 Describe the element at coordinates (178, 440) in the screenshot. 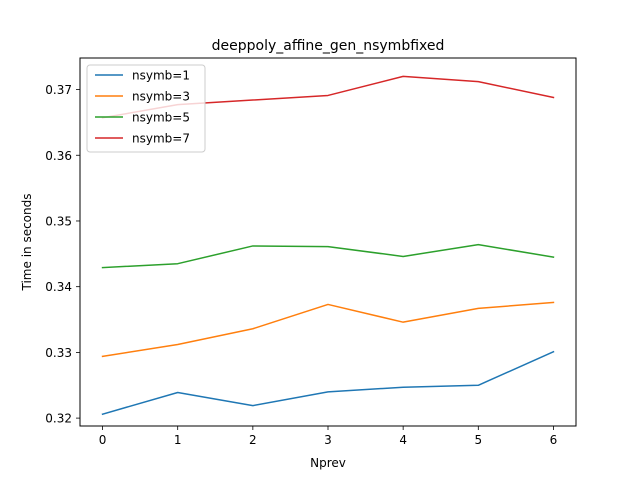

I see `x-tick-label: 1` at that location.